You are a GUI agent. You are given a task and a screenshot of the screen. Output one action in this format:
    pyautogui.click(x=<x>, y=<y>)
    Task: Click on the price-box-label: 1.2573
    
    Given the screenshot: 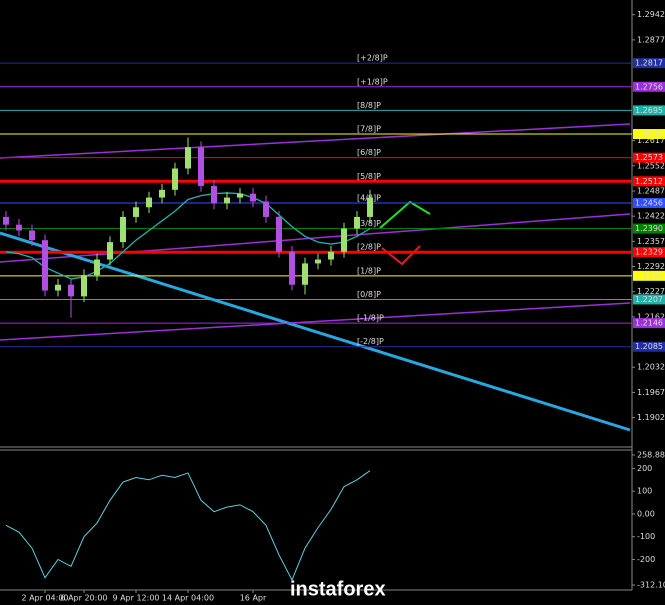 What is the action you would take?
    pyautogui.click(x=649, y=157)
    